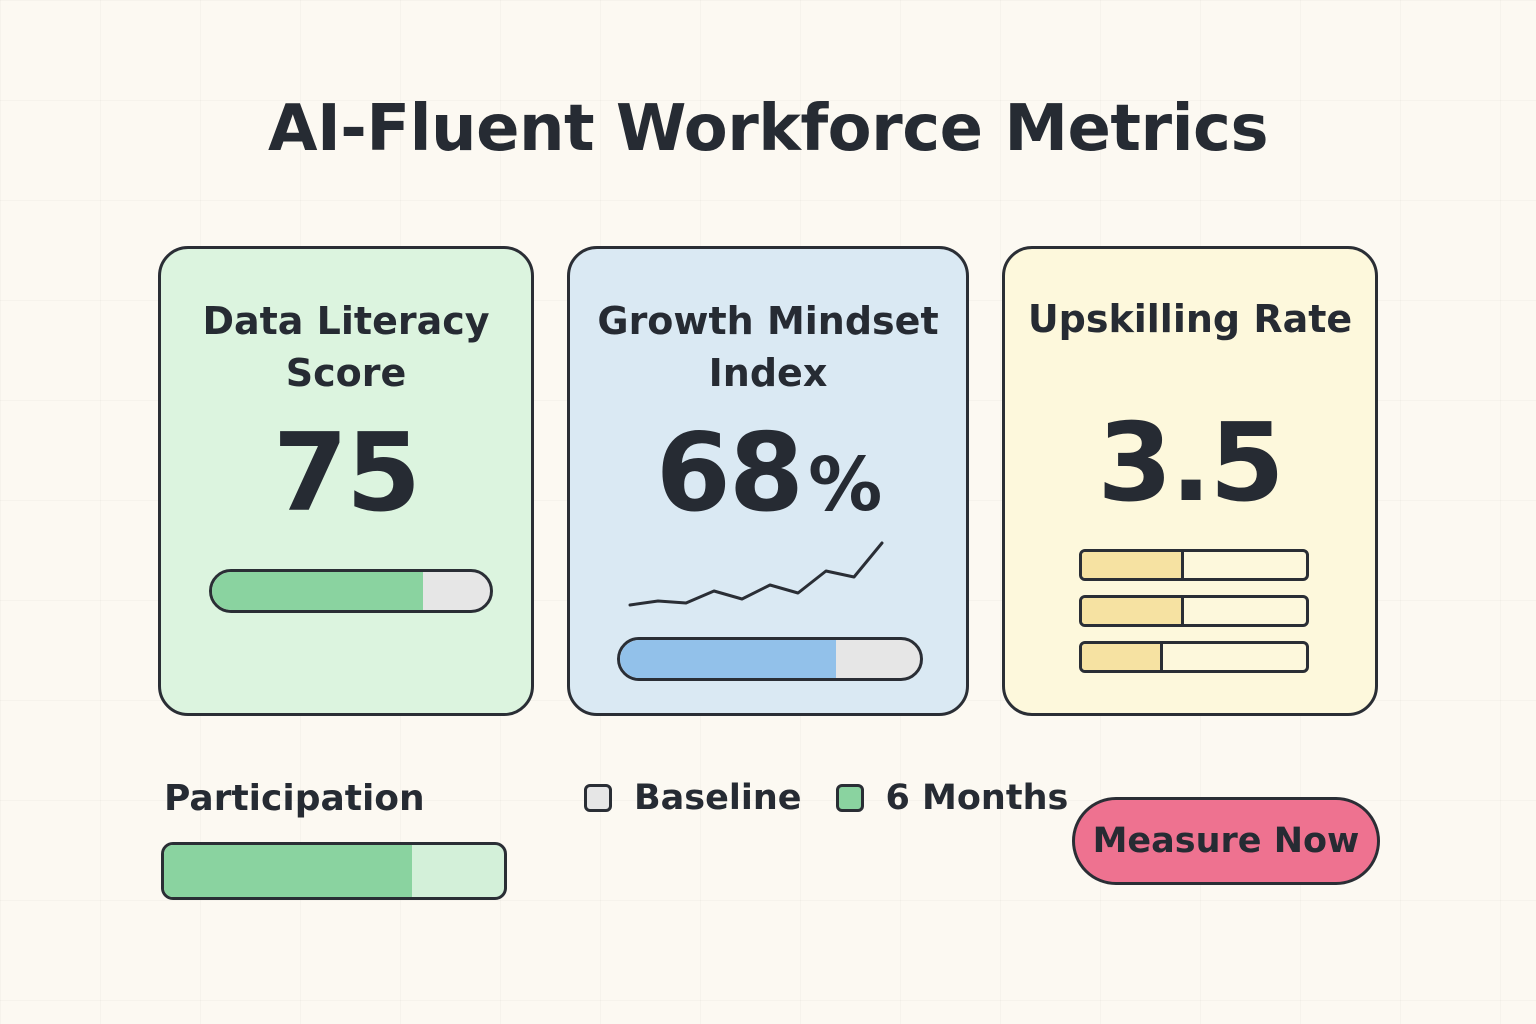 The image size is (1536, 1024). What do you see at coordinates (729, 473) in the screenshot?
I see `growth-mindset-number: 68` at bounding box center [729, 473].